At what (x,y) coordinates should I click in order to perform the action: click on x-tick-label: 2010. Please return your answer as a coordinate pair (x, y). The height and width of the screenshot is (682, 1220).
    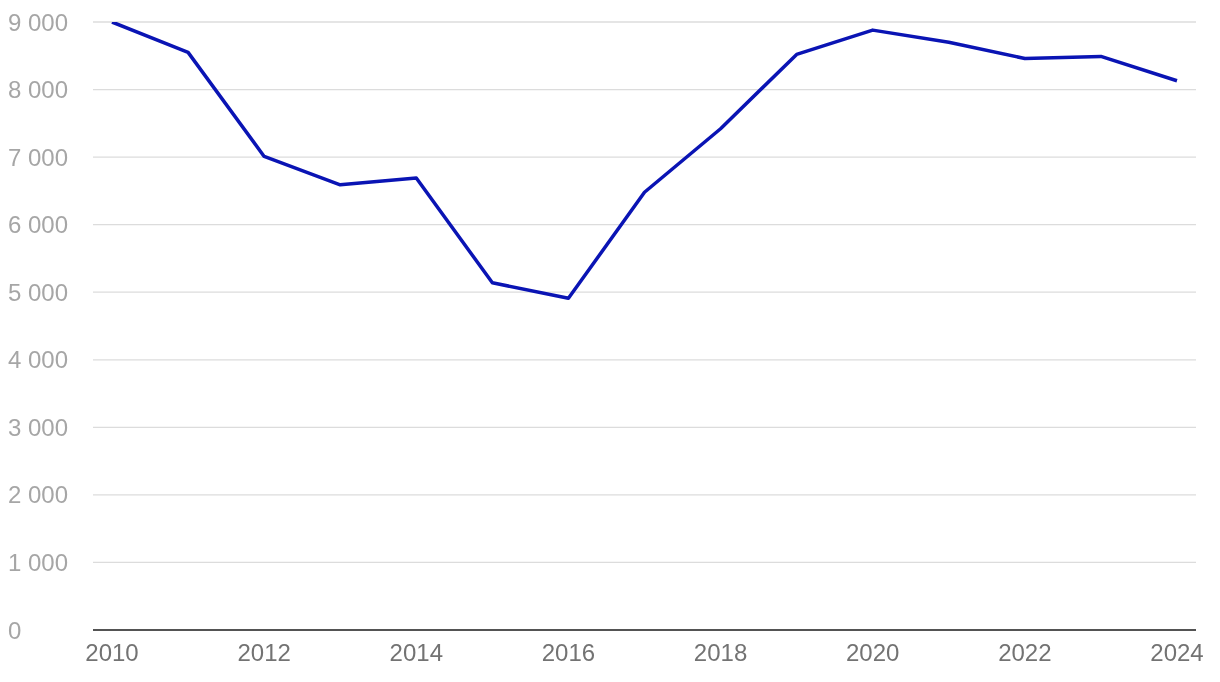
    Looking at the image, I should click on (112, 653).